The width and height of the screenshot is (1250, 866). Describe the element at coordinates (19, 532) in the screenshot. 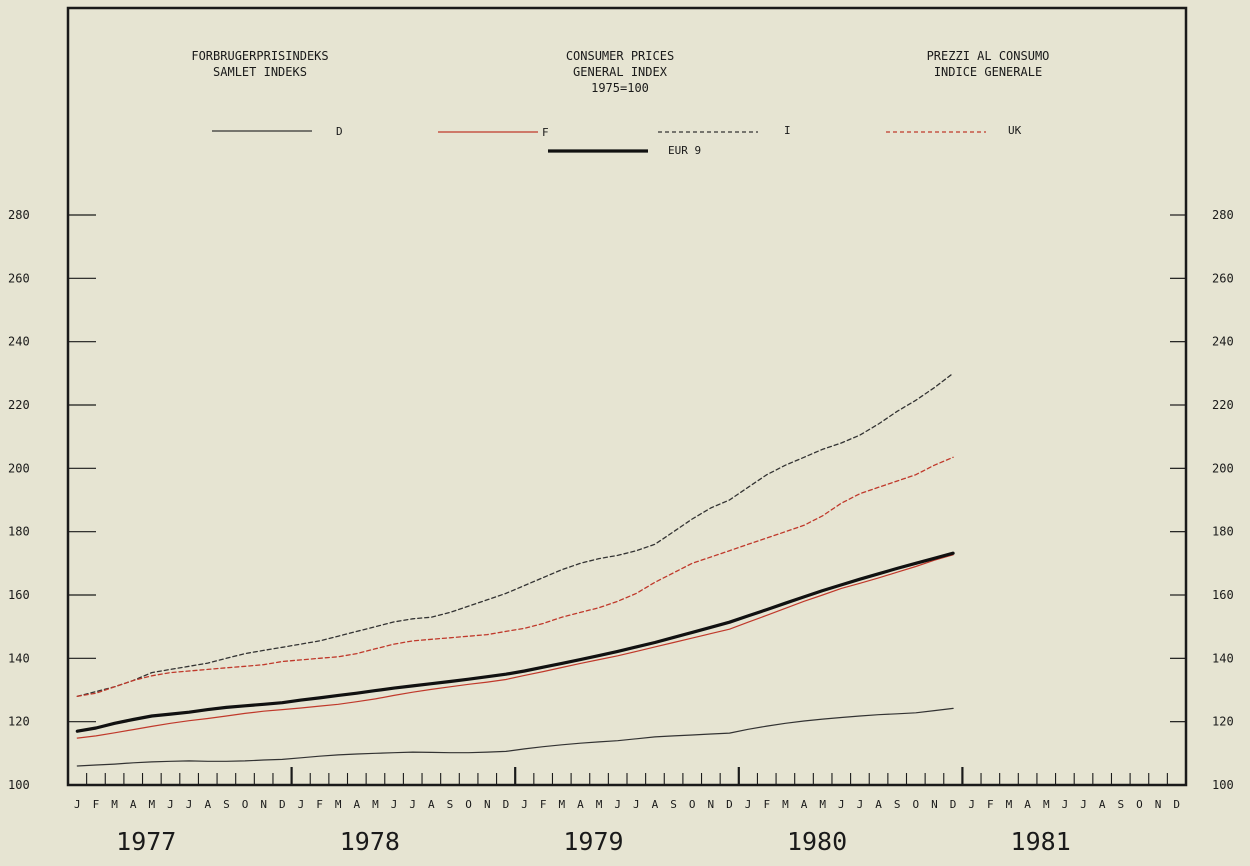

I see `y-tick-label-left: 180` at that location.